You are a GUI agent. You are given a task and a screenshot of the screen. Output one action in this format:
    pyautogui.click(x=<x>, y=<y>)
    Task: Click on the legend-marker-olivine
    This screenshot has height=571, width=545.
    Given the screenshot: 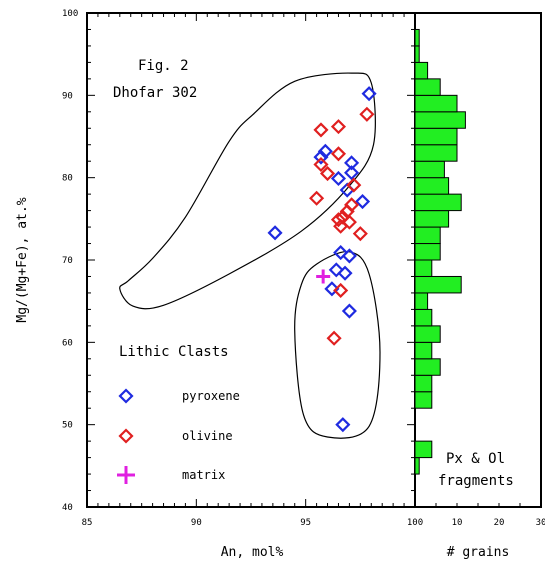 What is the action you would take?
    pyautogui.click(x=126, y=436)
    